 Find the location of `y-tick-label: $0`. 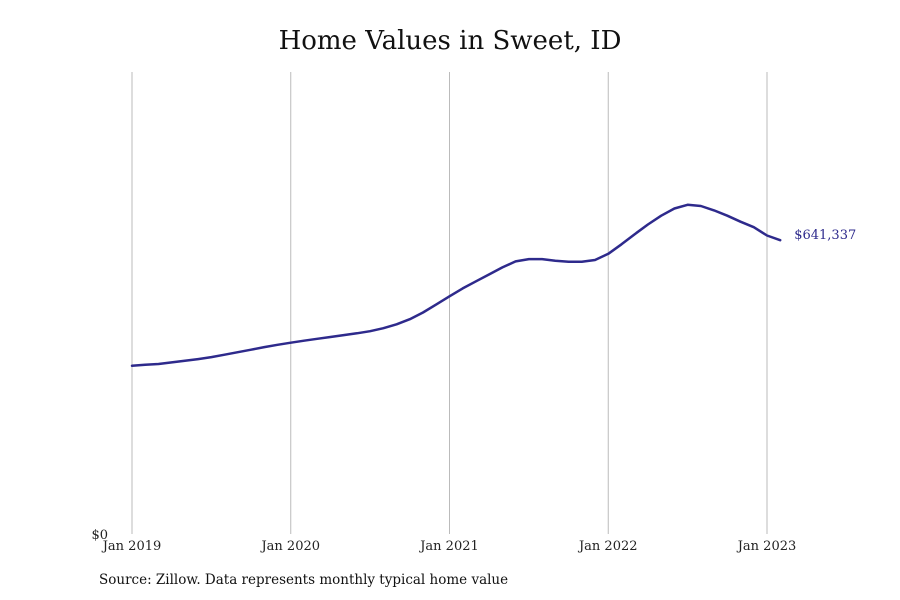

y-tick-label: $0 is located at coordinates (99, 535).